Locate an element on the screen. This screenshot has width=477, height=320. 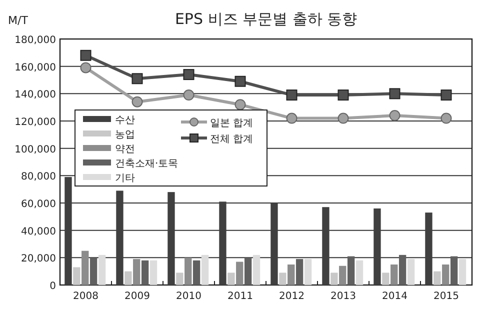
x-tick-label: 2013 is located at coordinates (343, 296).